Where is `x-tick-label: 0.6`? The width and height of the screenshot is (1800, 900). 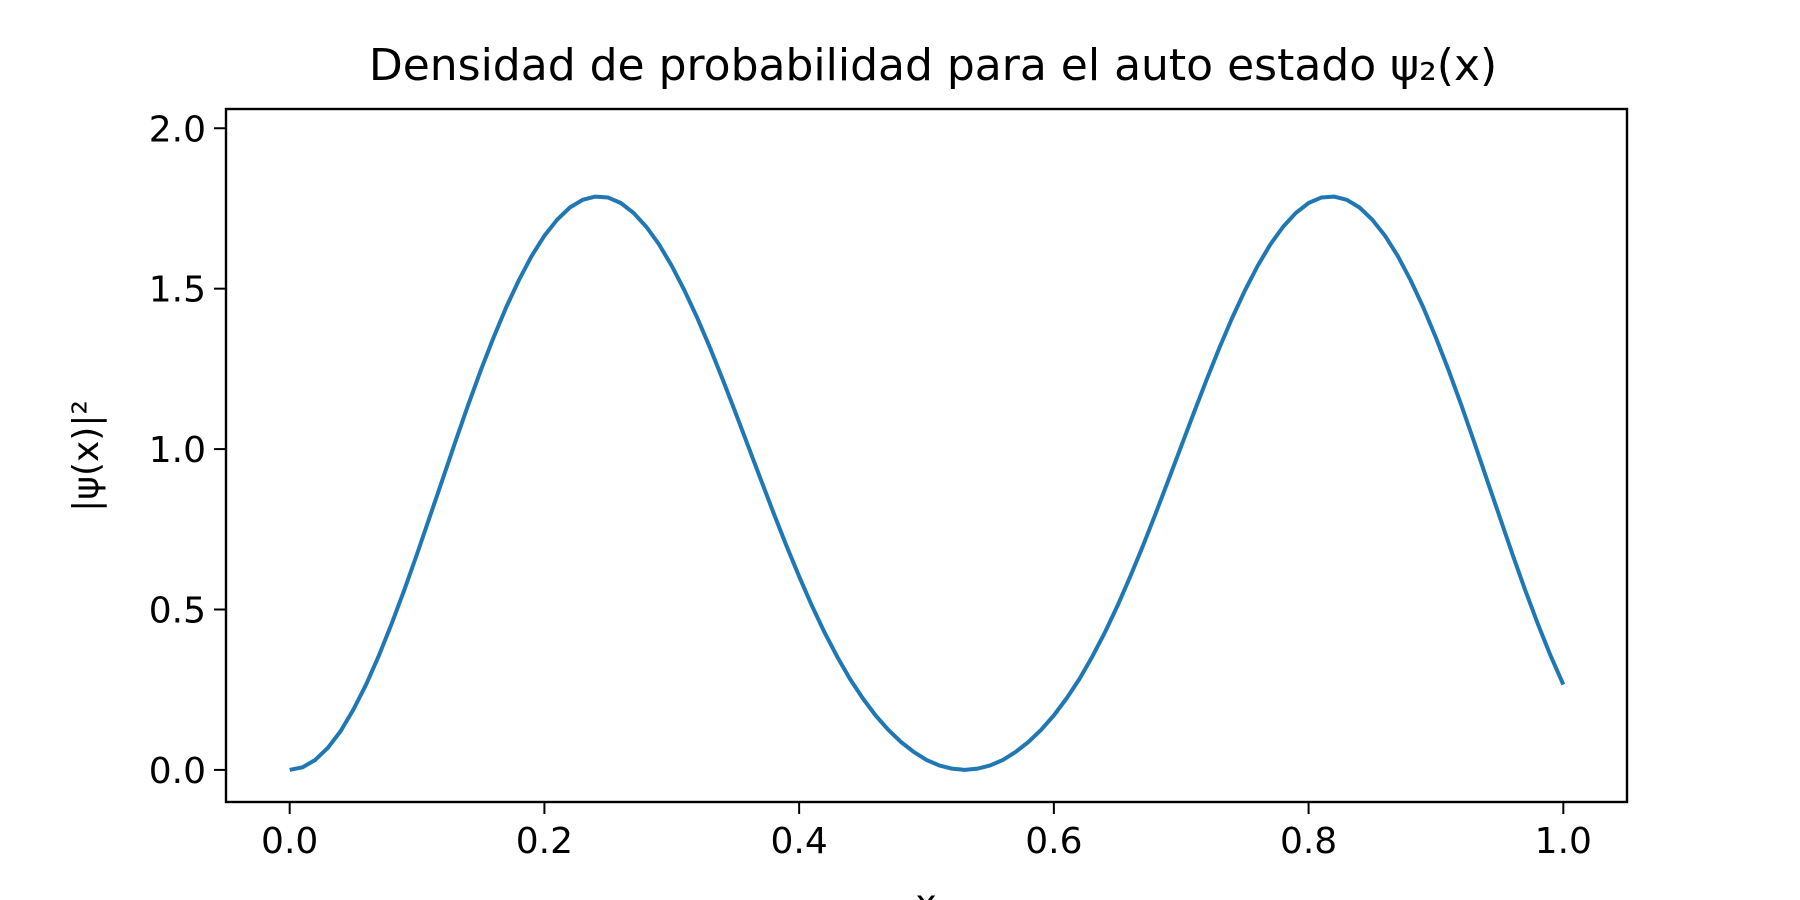
x-tick-label: 0.6 is located at coordinates (1053, 841).